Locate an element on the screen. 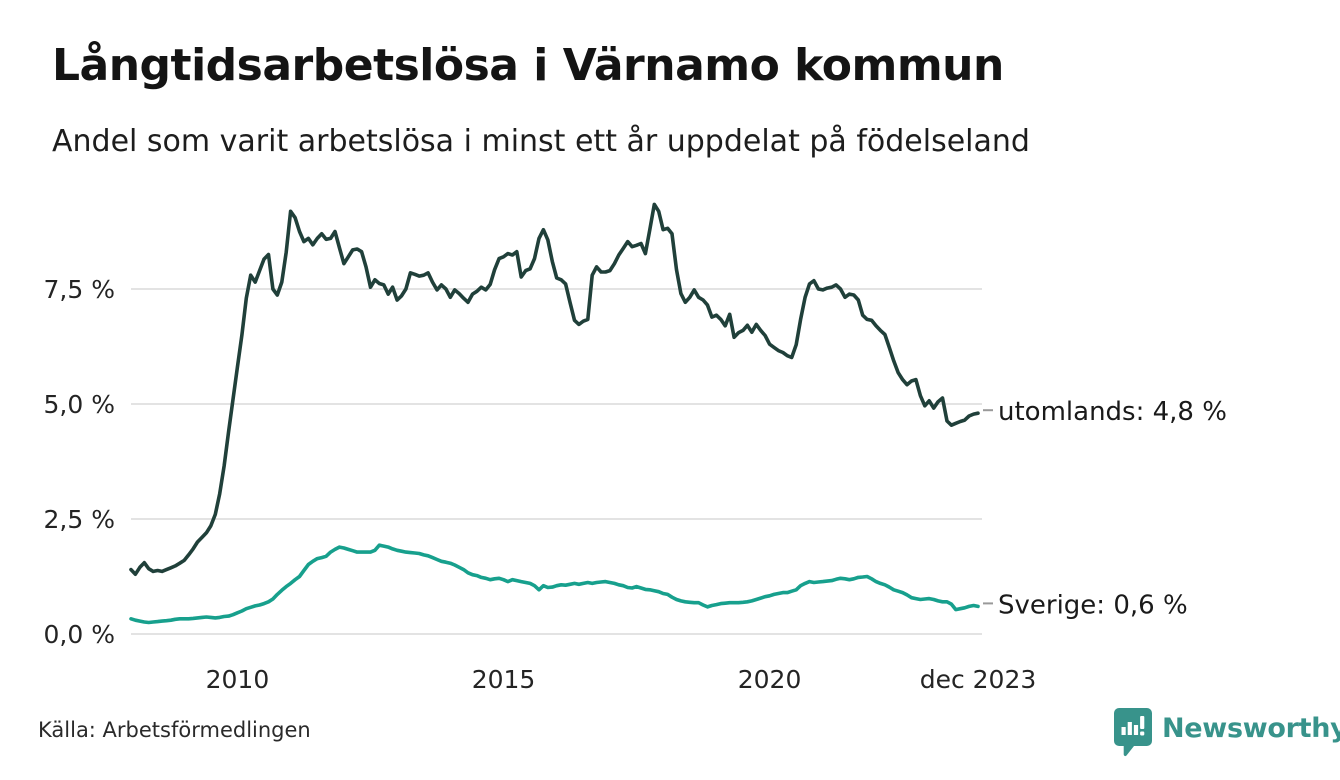 The width and height of the screenshot is (1340, 780). x-tick-label: dec 2023 is located at coordinates (978, 679).